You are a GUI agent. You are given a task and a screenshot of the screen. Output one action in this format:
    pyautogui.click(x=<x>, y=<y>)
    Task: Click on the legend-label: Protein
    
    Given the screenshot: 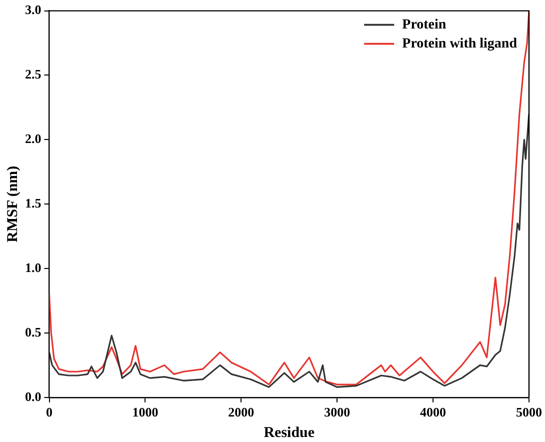 What is the action you would take?
    pyautogui.click(x=424, y=24)
    